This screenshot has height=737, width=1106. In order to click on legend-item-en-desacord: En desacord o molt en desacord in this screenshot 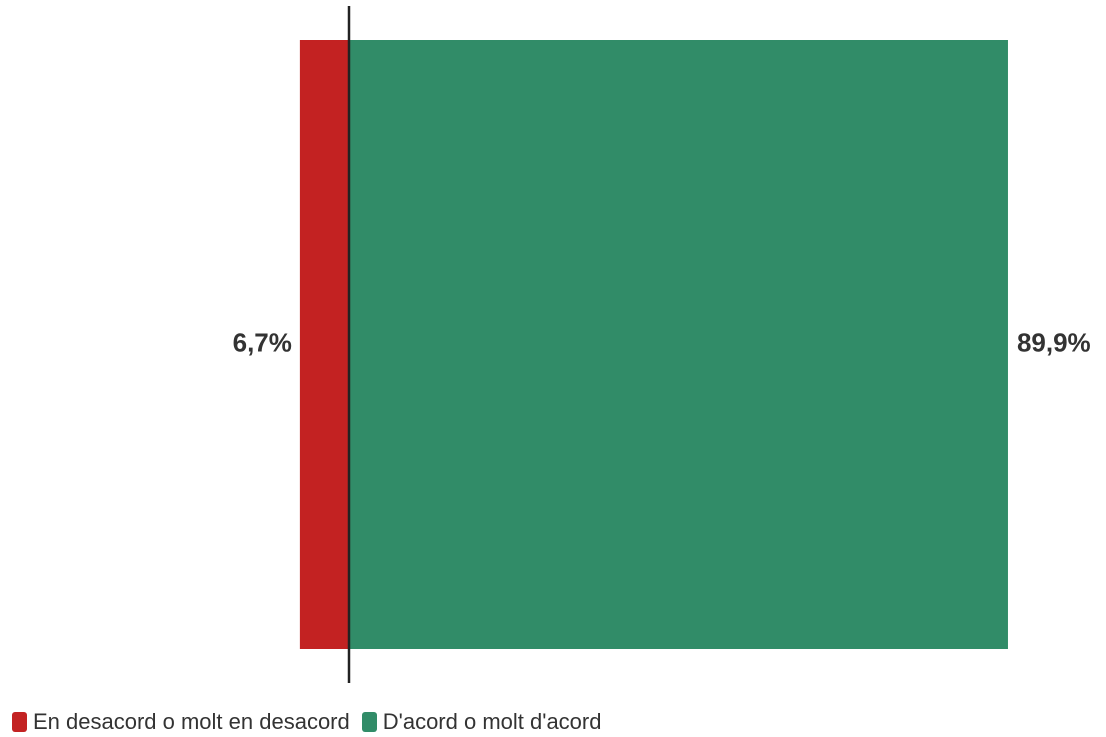, I will do `click(181, 722)`.